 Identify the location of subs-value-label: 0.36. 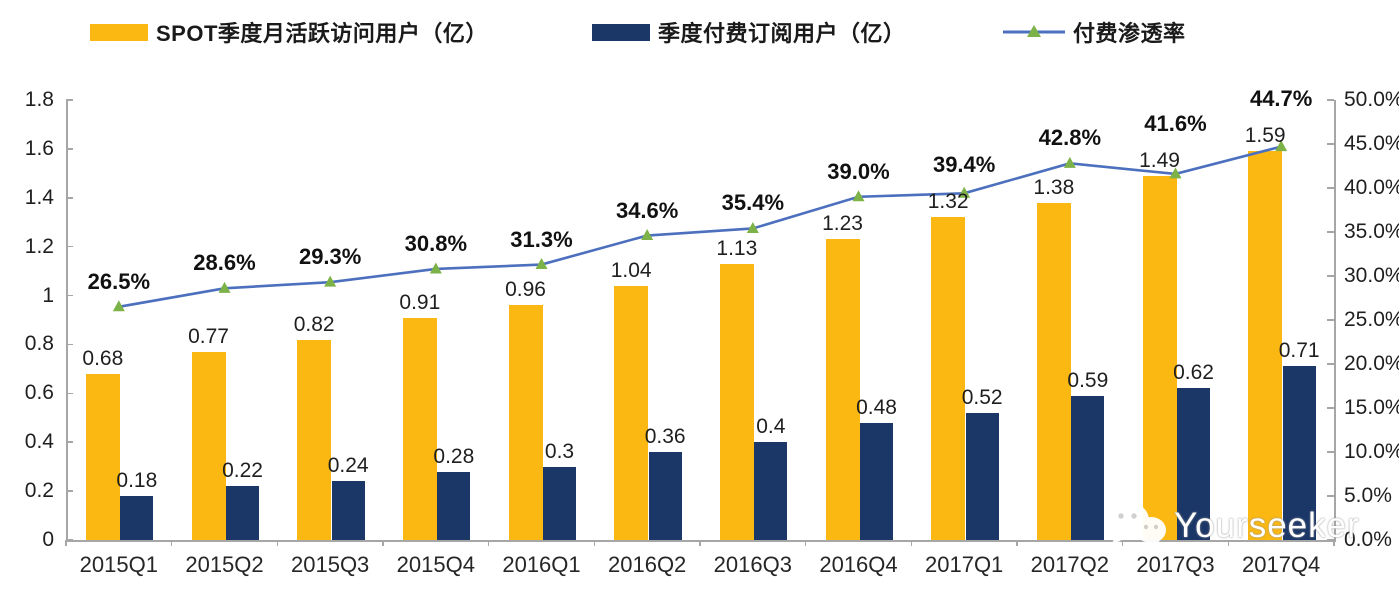
(665, 436).